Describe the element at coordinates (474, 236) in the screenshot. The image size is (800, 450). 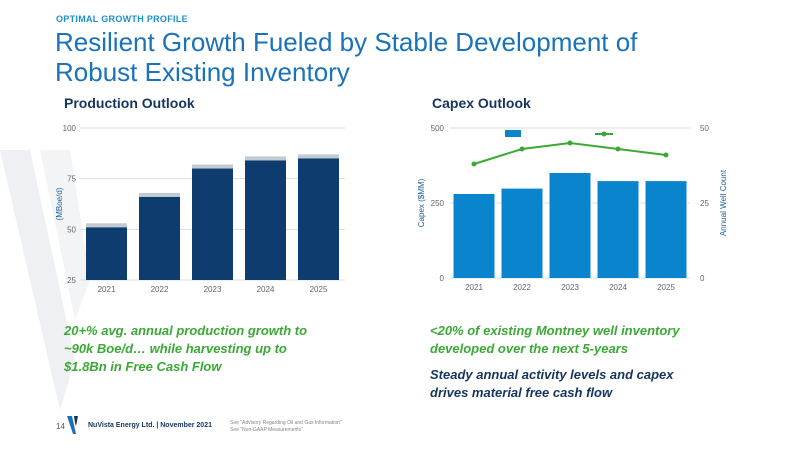
I see `capex-bar-2021` at that location.